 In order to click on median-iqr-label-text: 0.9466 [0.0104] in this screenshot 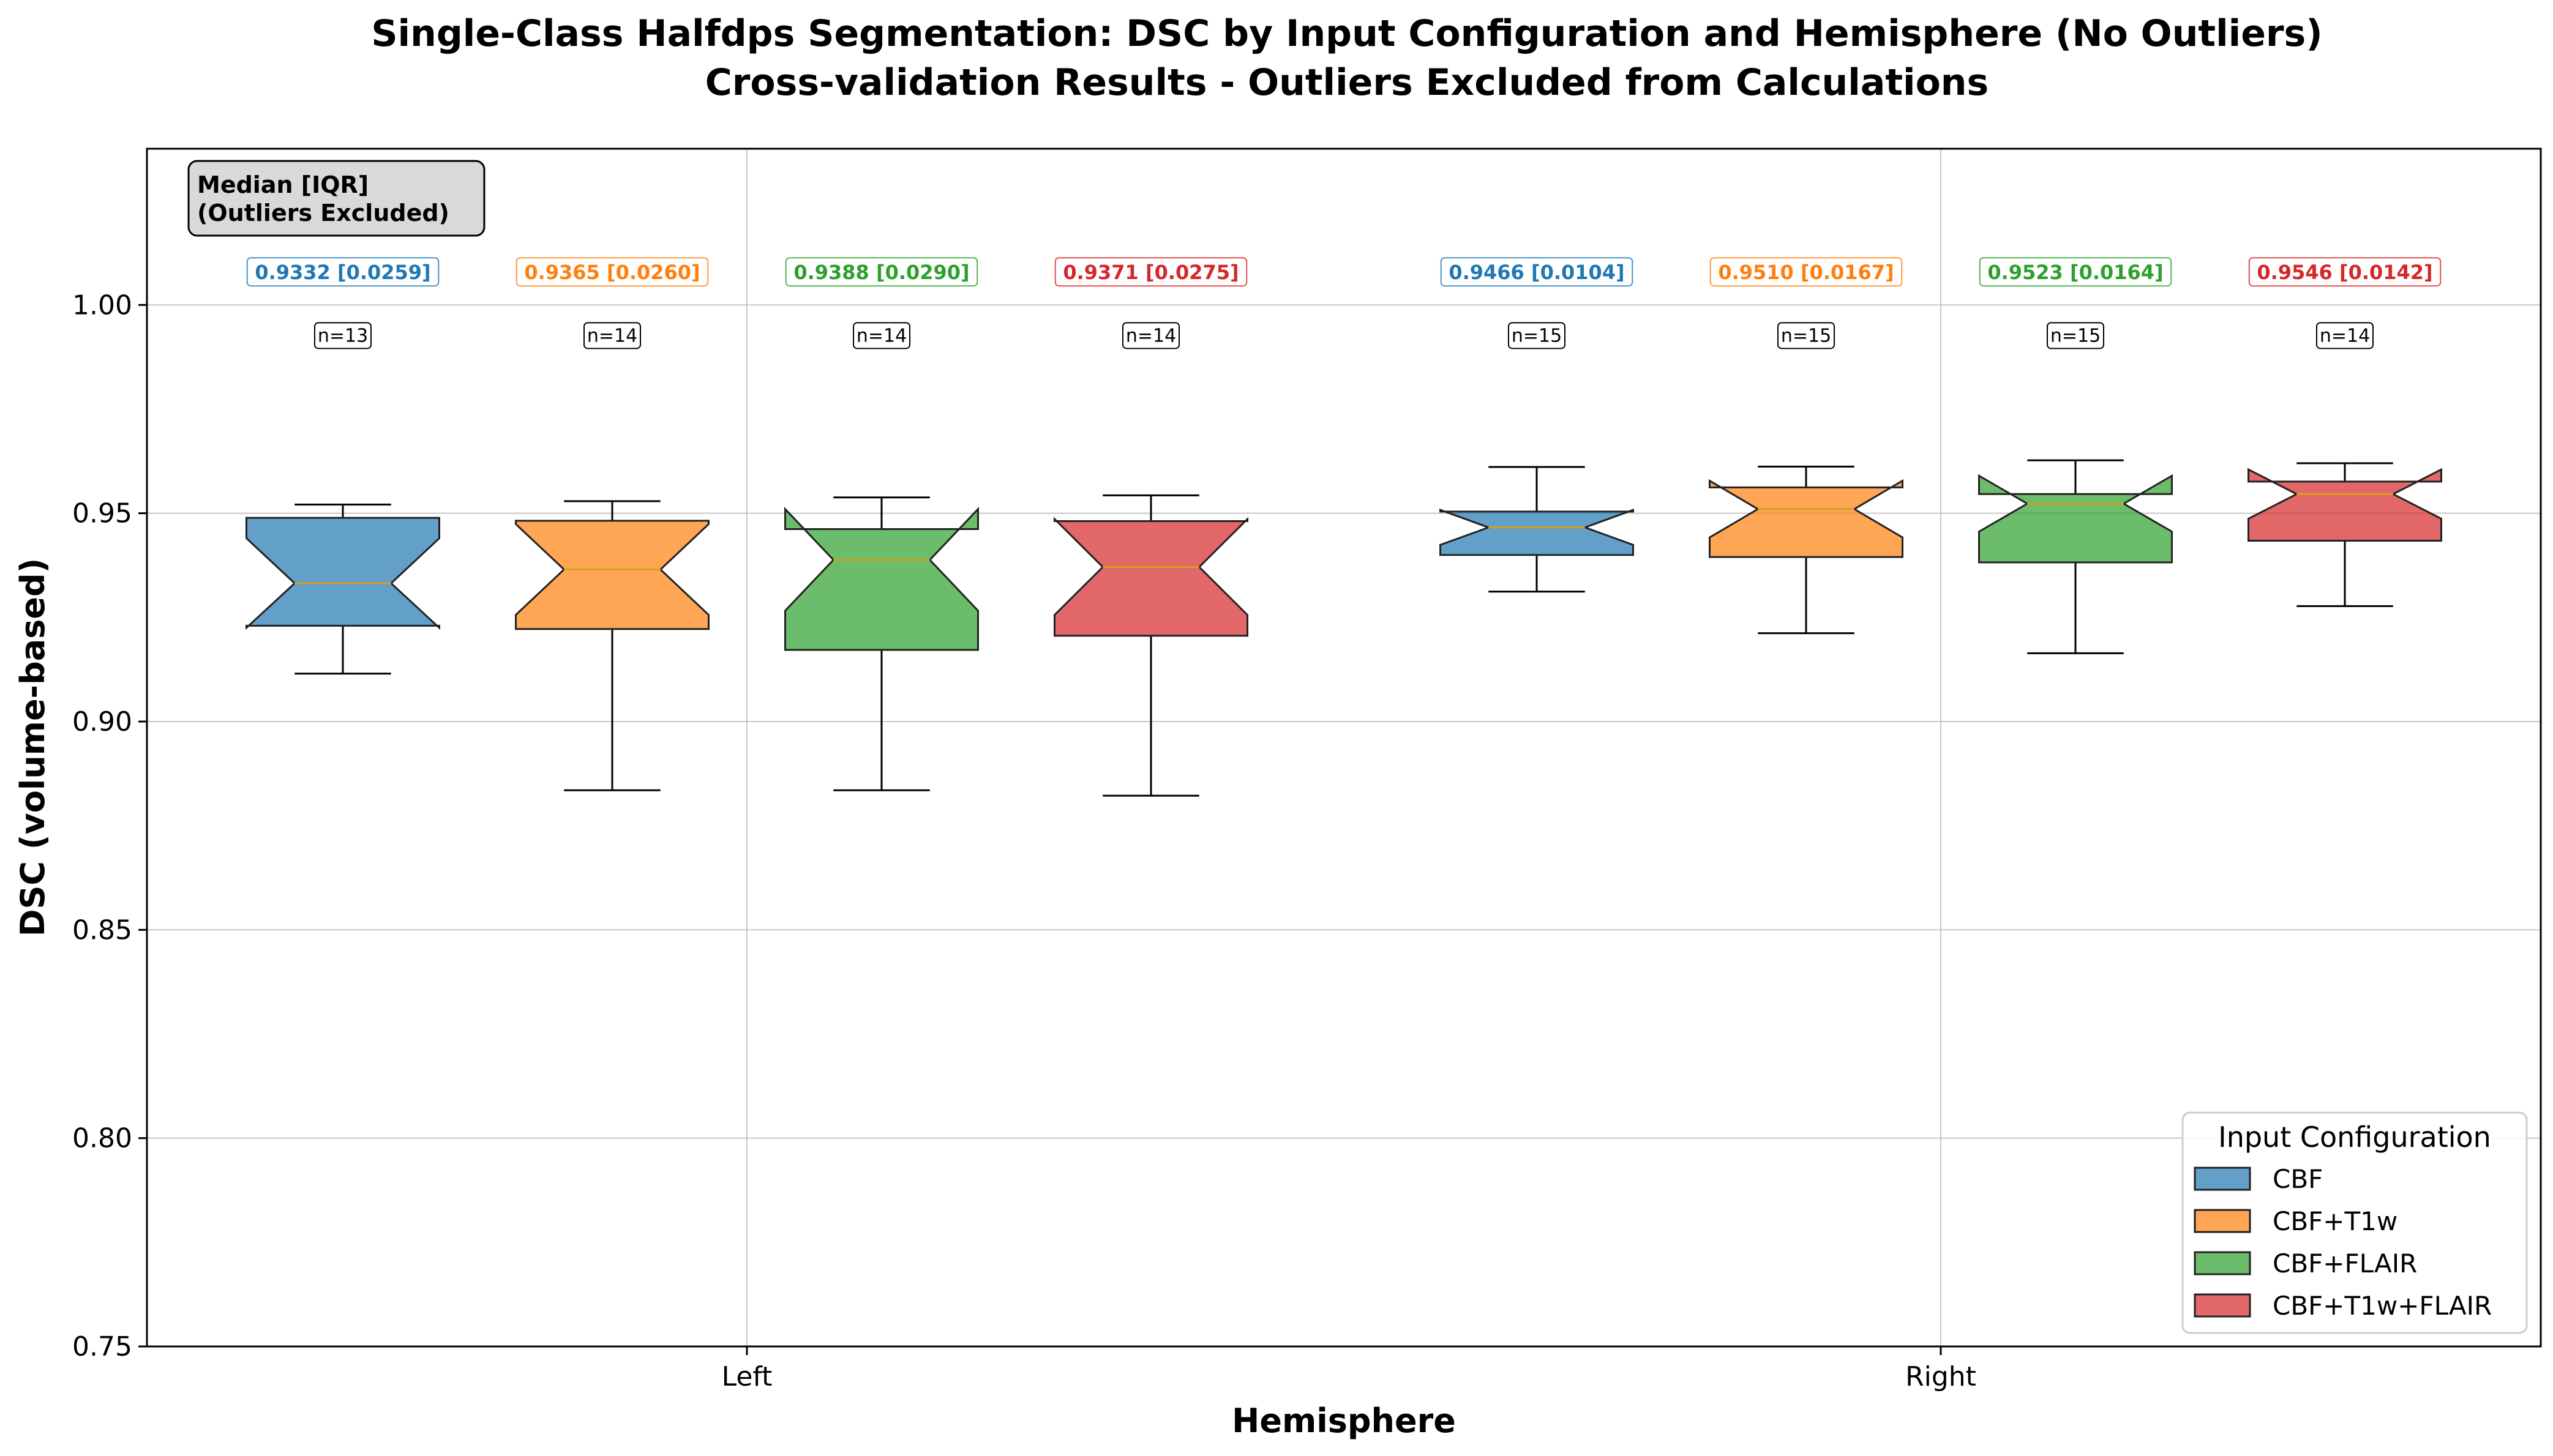, I will do `click(1537, 272)`.